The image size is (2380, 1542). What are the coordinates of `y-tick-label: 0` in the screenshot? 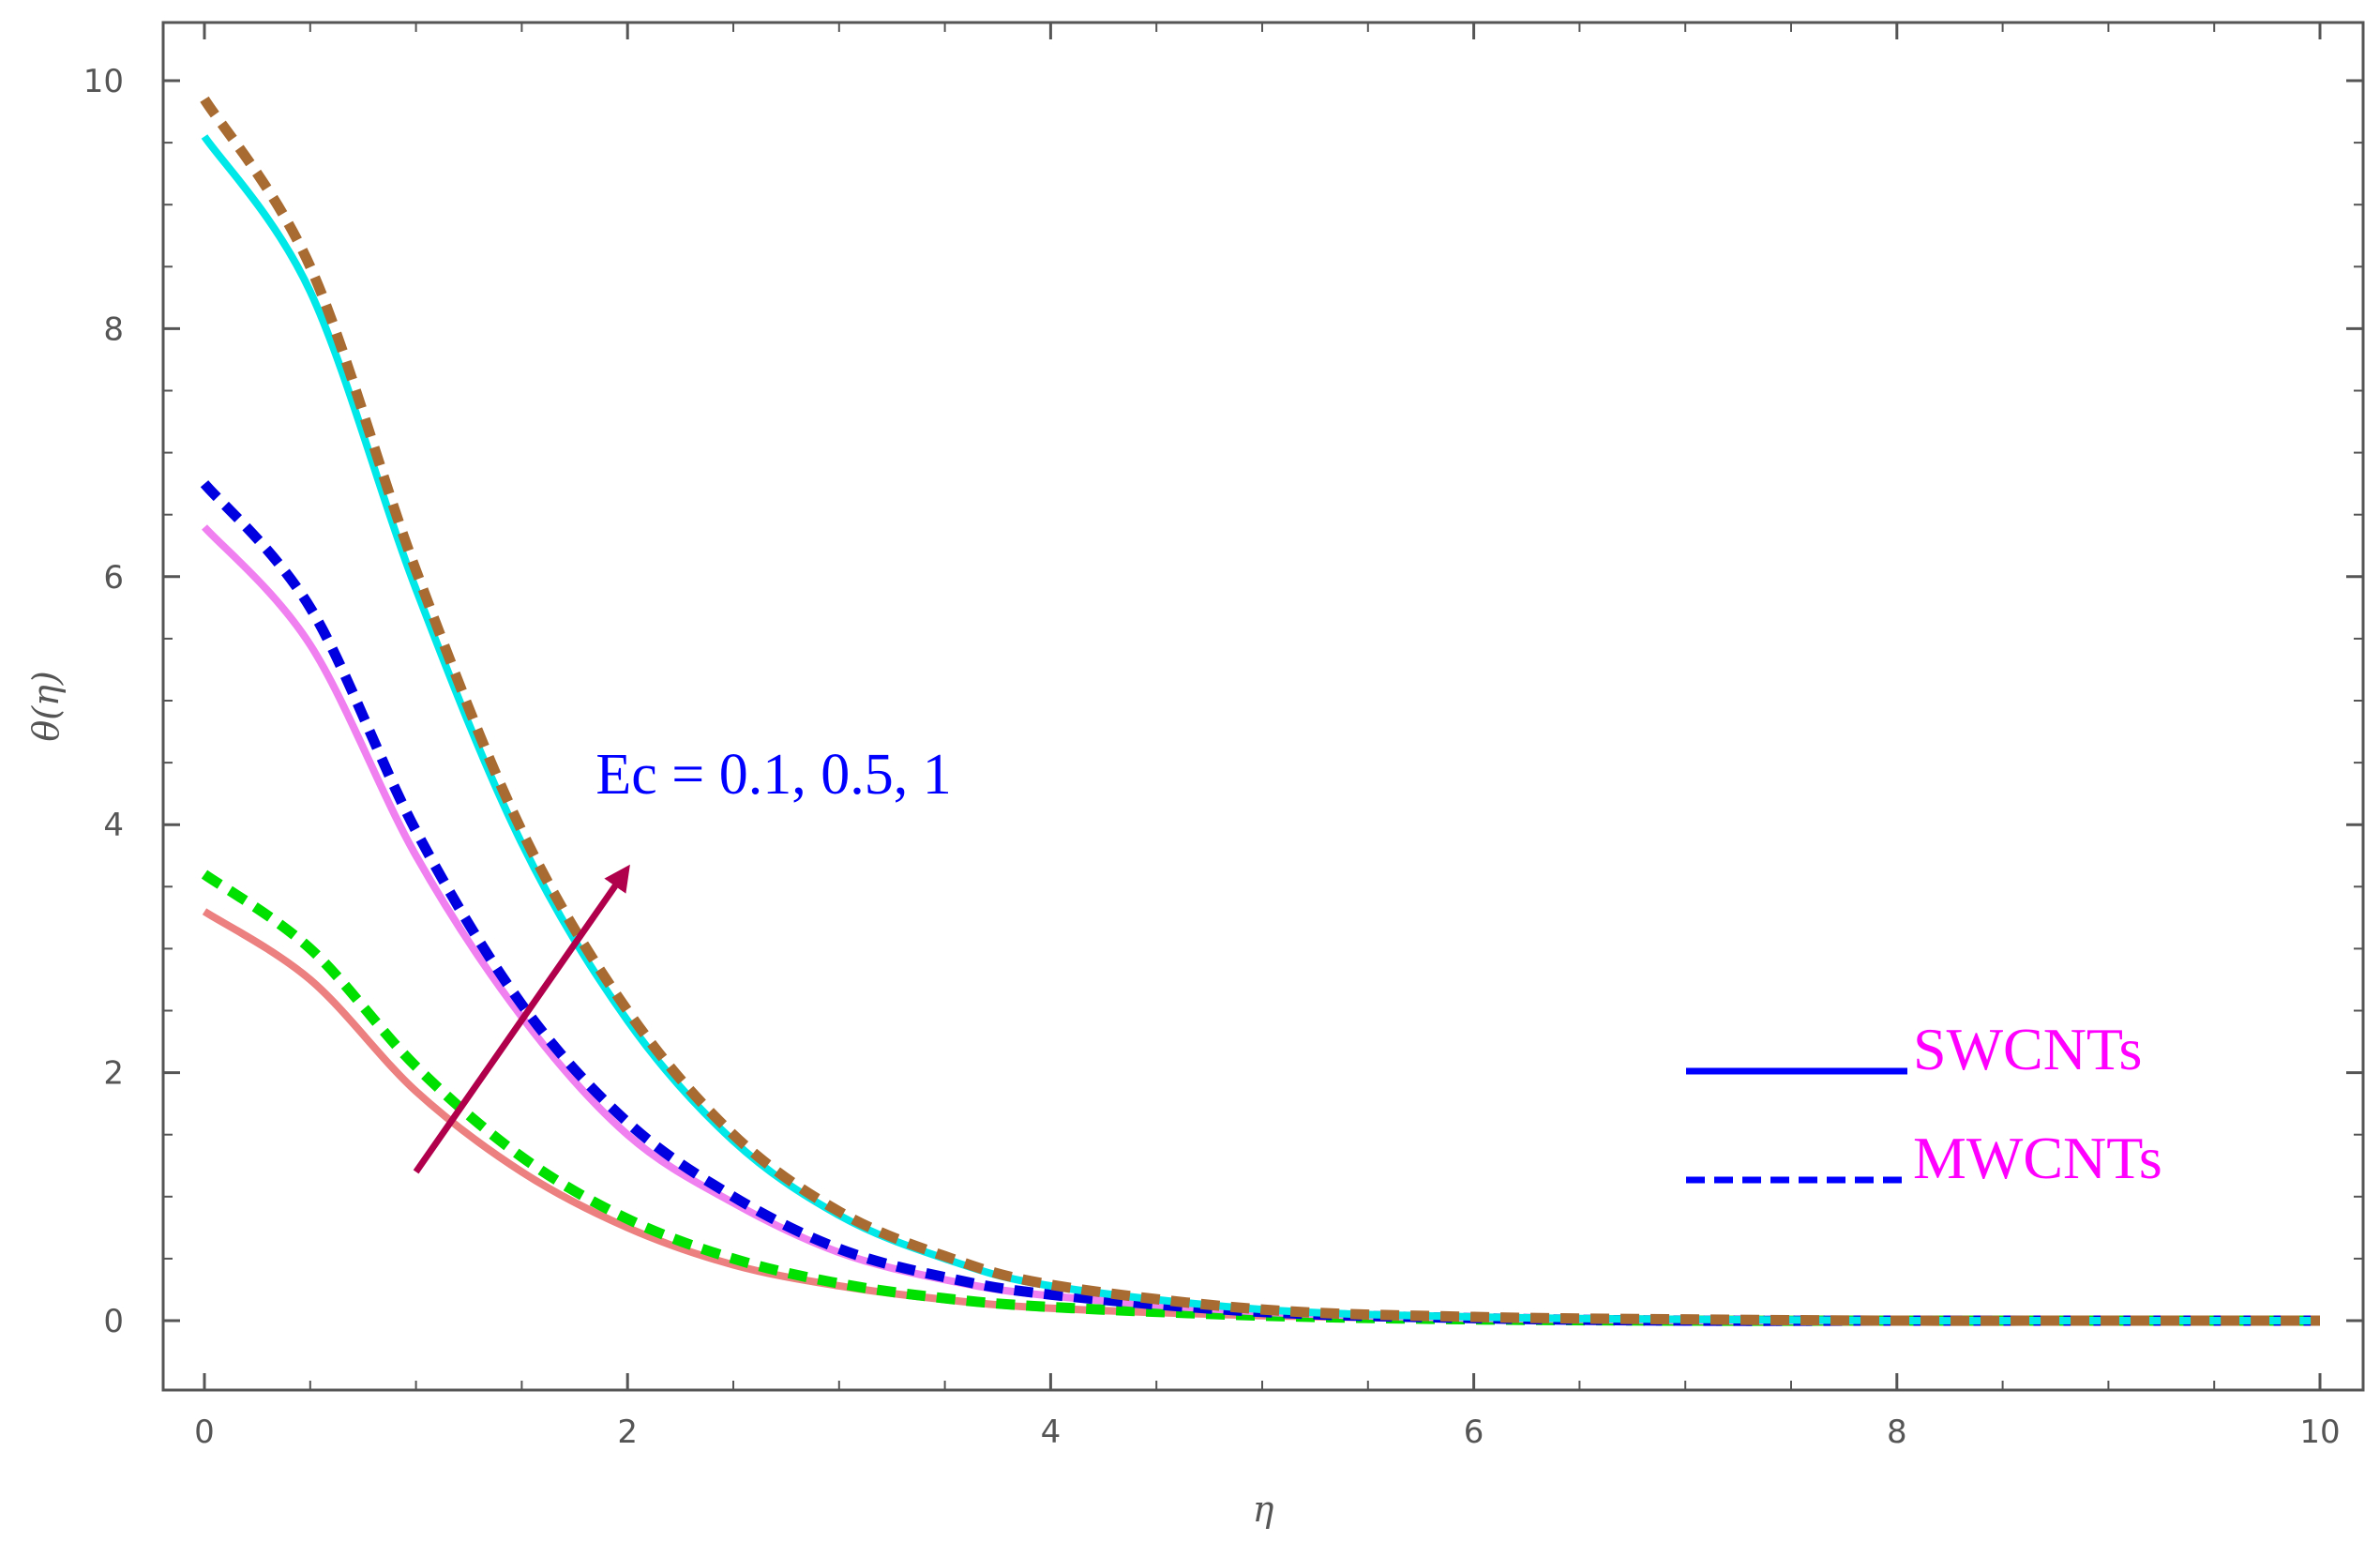 It's located at (113, 1321).